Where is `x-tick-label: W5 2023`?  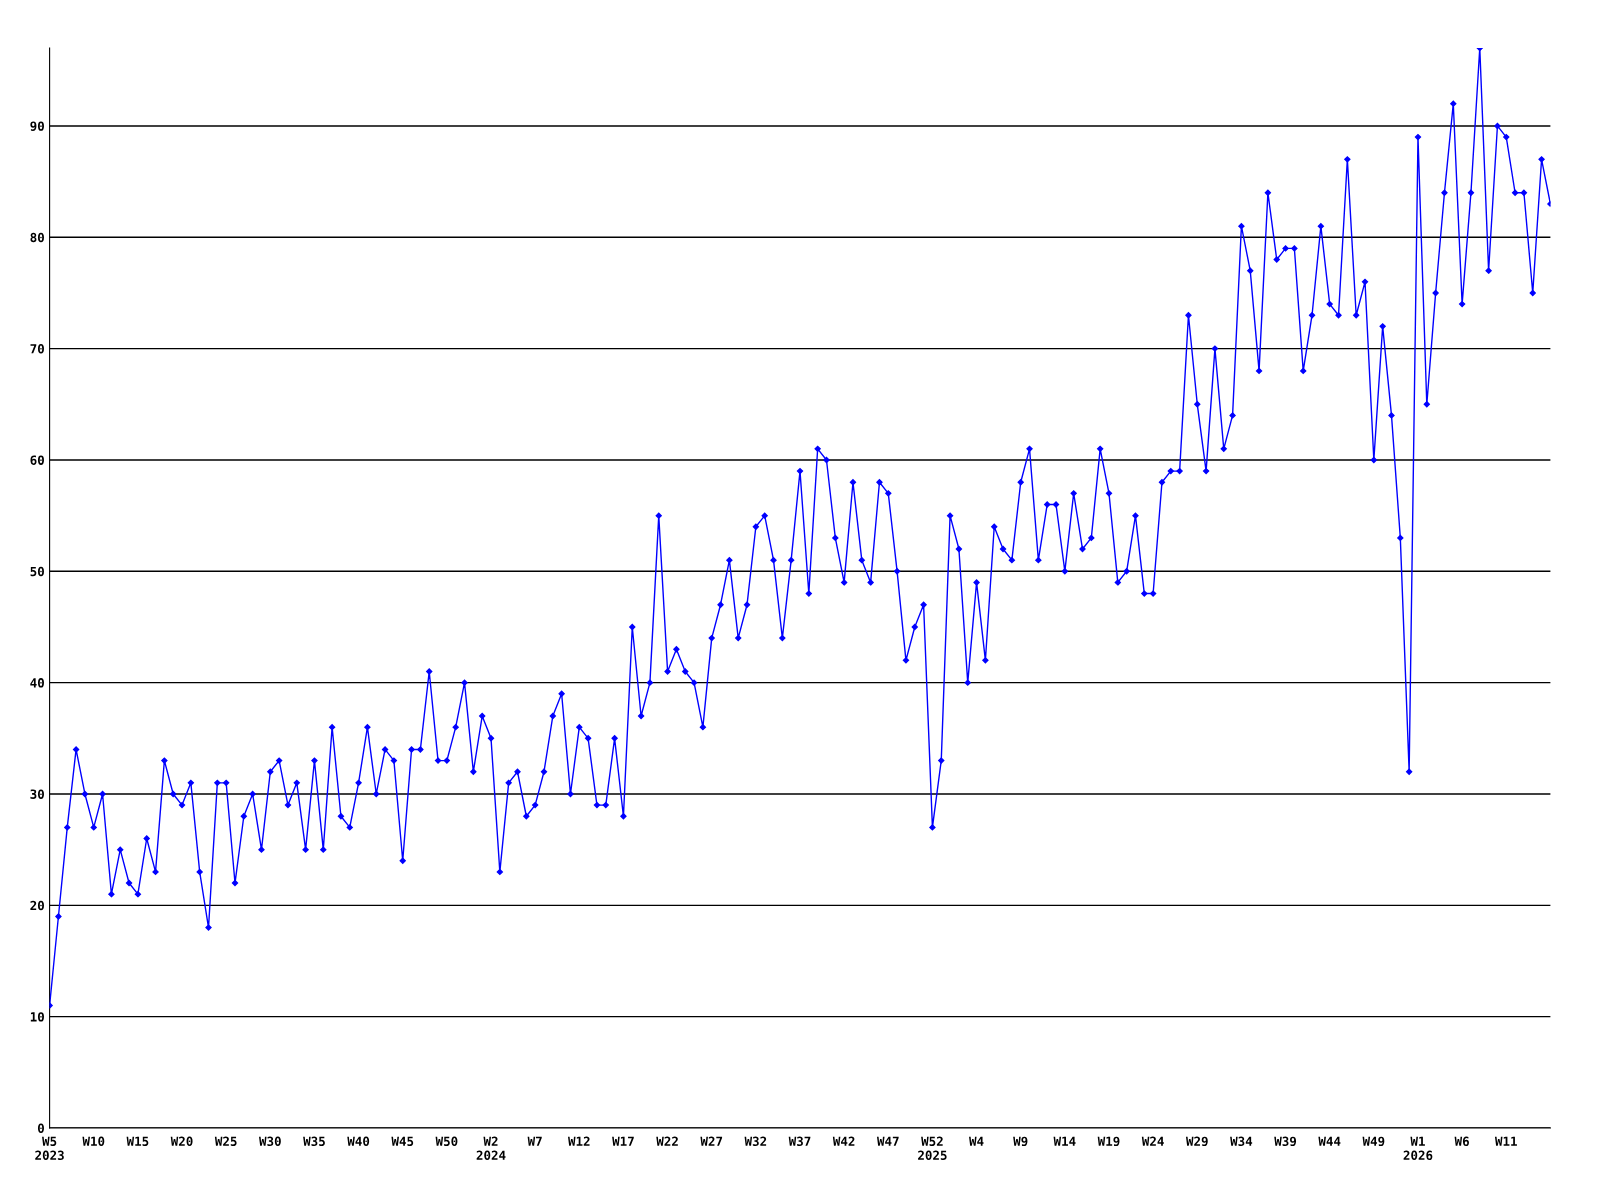 x-tick-label: W5 2023 is located at coordinates (49, 1148).